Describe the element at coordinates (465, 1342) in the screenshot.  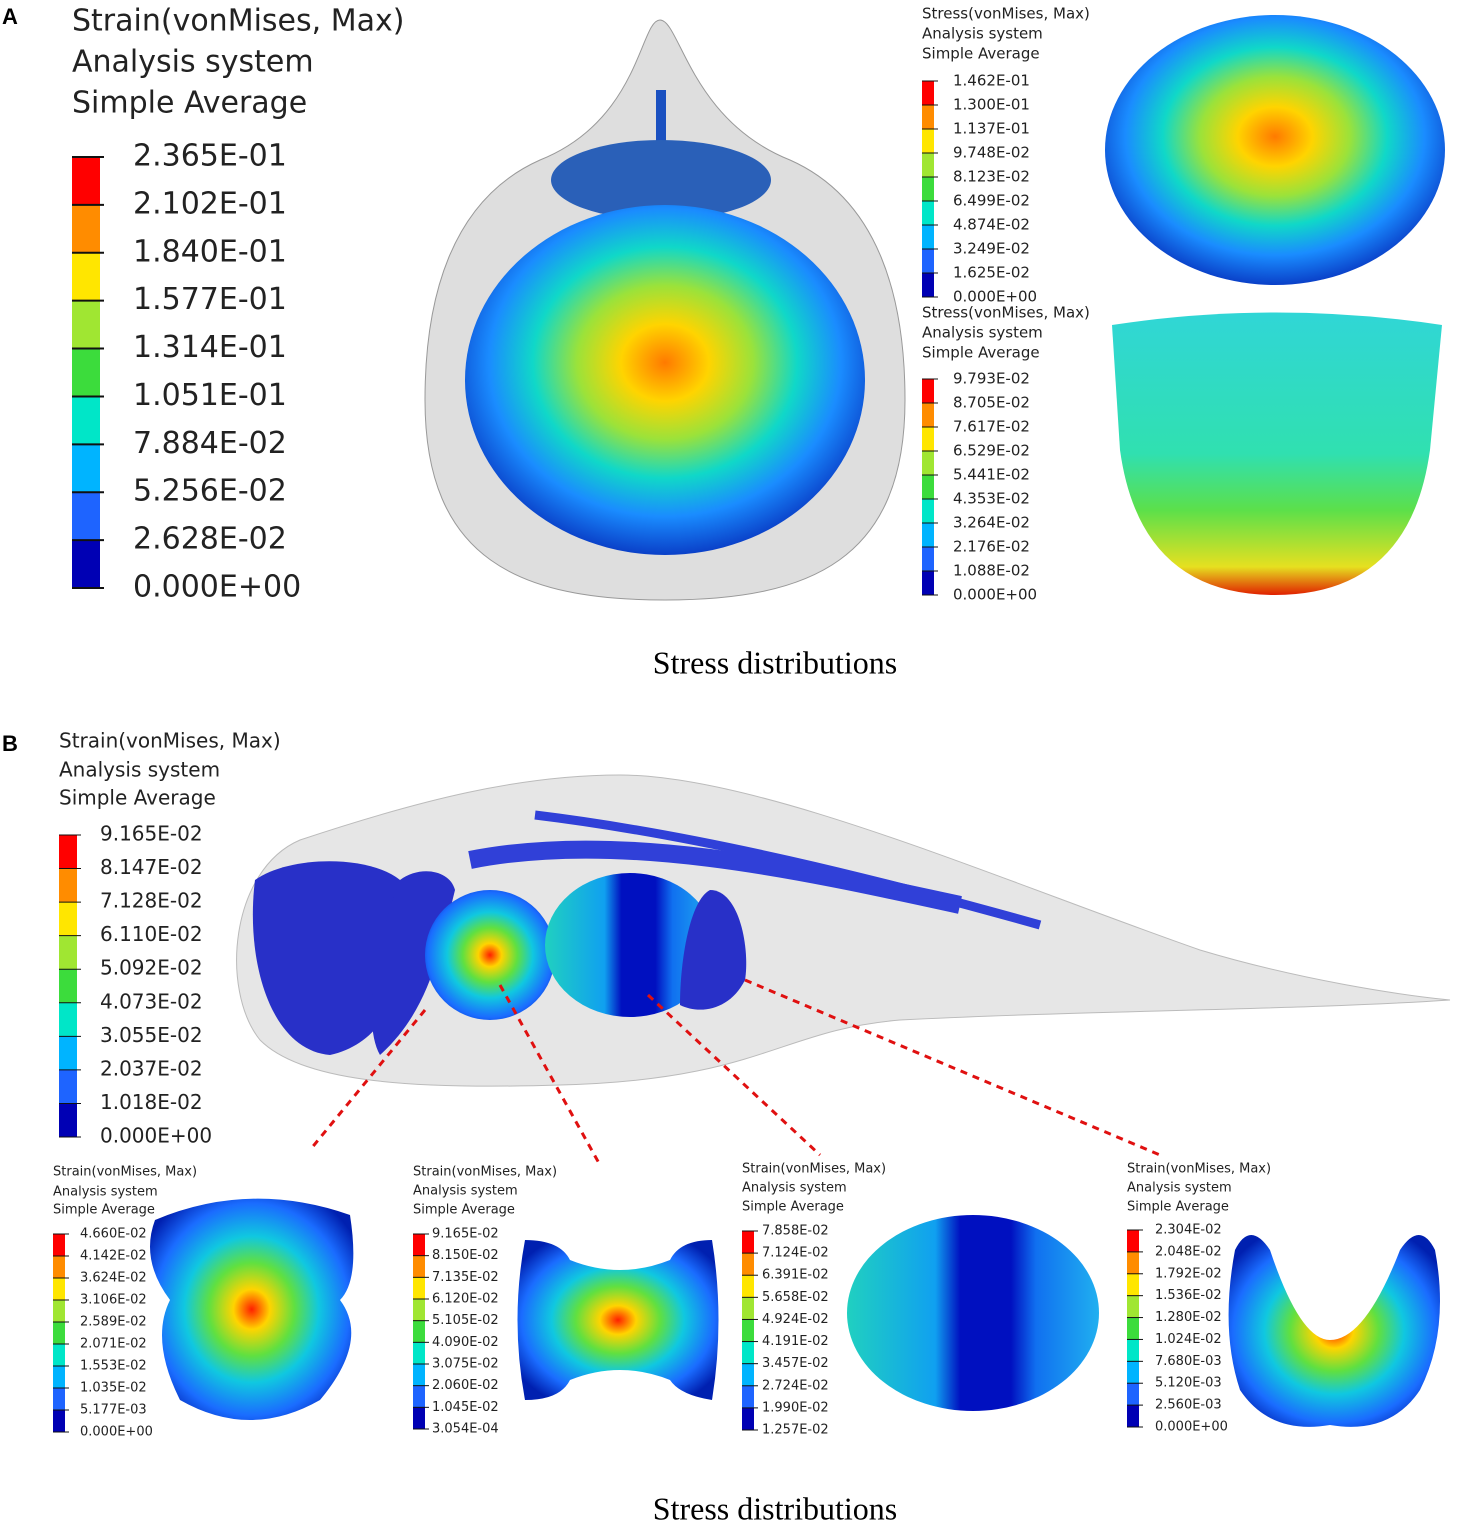
I see `legend-label: 4.090E-02` at that location.